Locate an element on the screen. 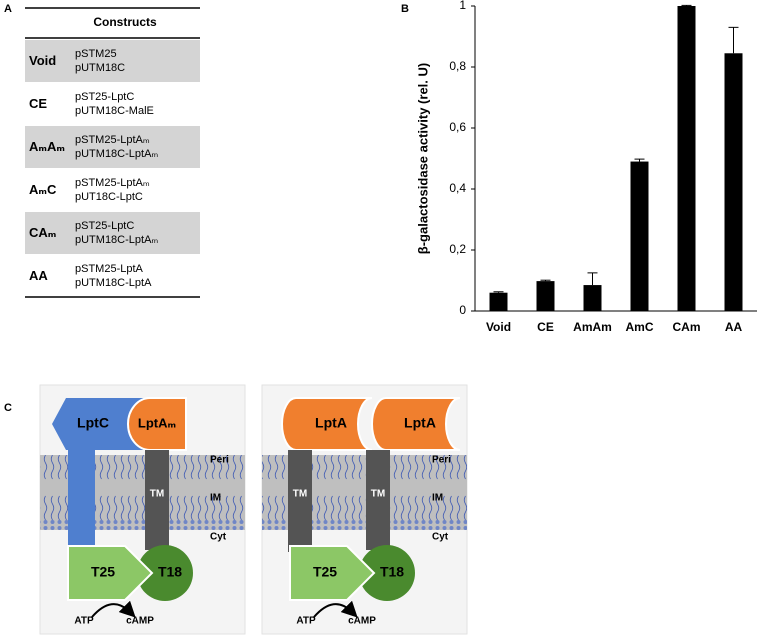 The width and height of the screenshot is (758, 635). construct: pSTM25 is located at coordinates (96, 54).